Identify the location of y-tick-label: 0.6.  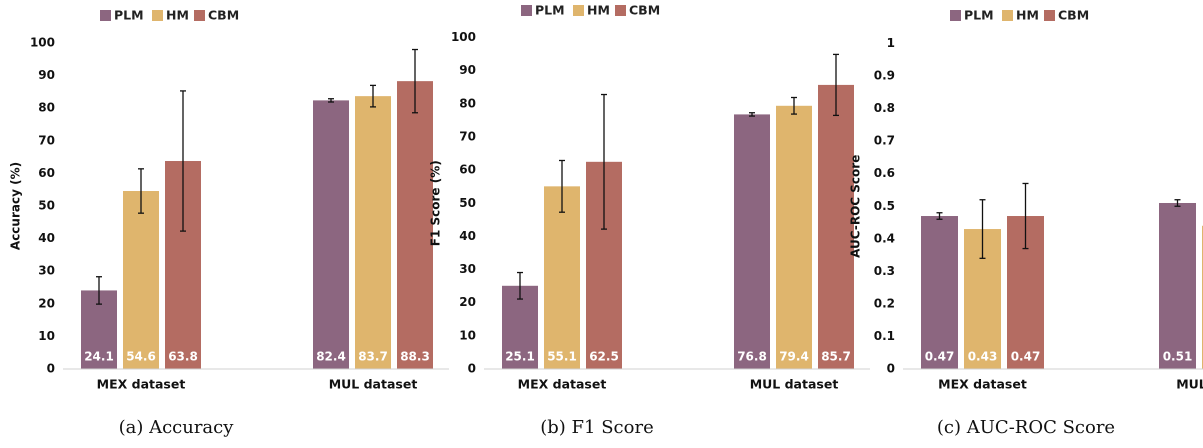
(884, 173).